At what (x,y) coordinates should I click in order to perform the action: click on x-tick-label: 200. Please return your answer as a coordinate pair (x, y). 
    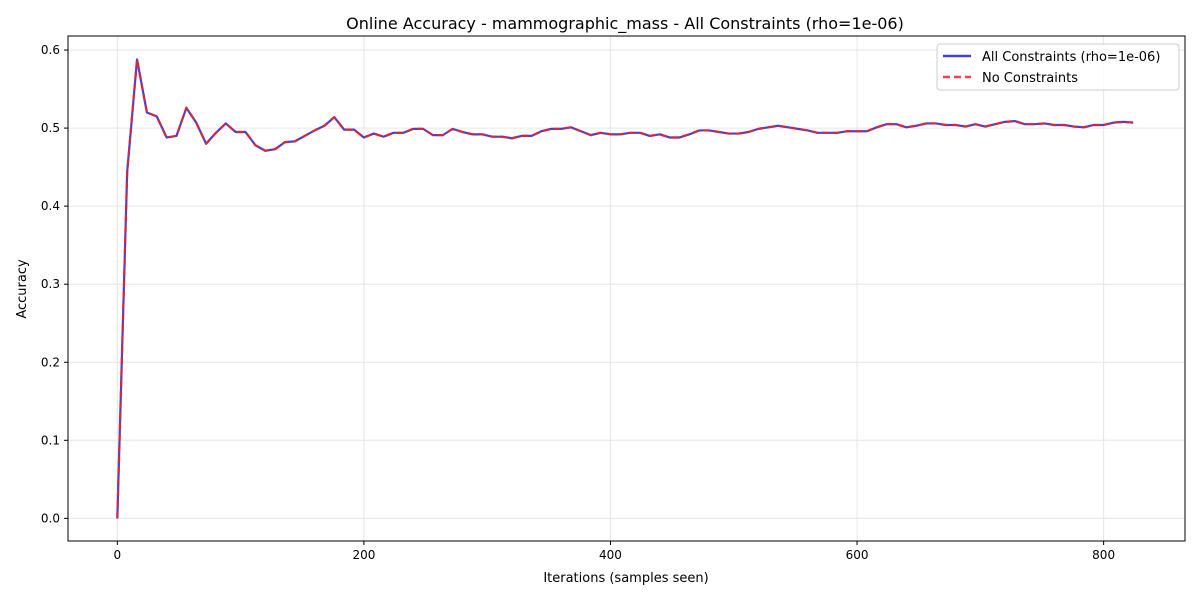
    Looking at the image, I should click on (363, 555).